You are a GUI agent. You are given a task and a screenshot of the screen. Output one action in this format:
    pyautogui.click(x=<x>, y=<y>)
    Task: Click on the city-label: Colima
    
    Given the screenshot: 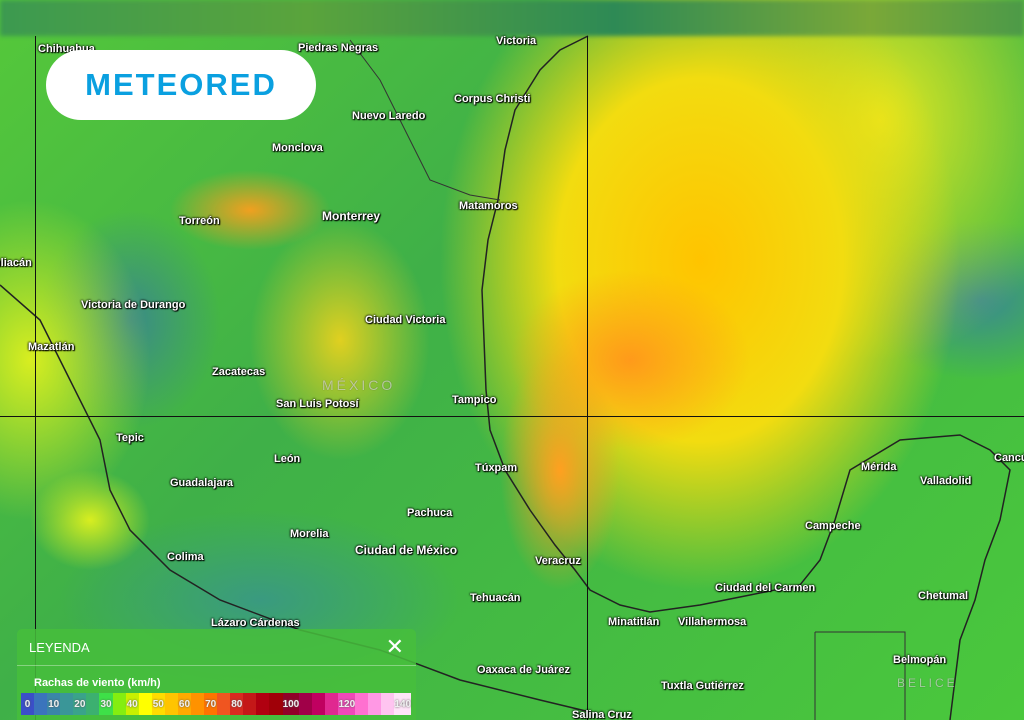 What is the action you would take?
    pyautogui.click(x=185, y=557)
    